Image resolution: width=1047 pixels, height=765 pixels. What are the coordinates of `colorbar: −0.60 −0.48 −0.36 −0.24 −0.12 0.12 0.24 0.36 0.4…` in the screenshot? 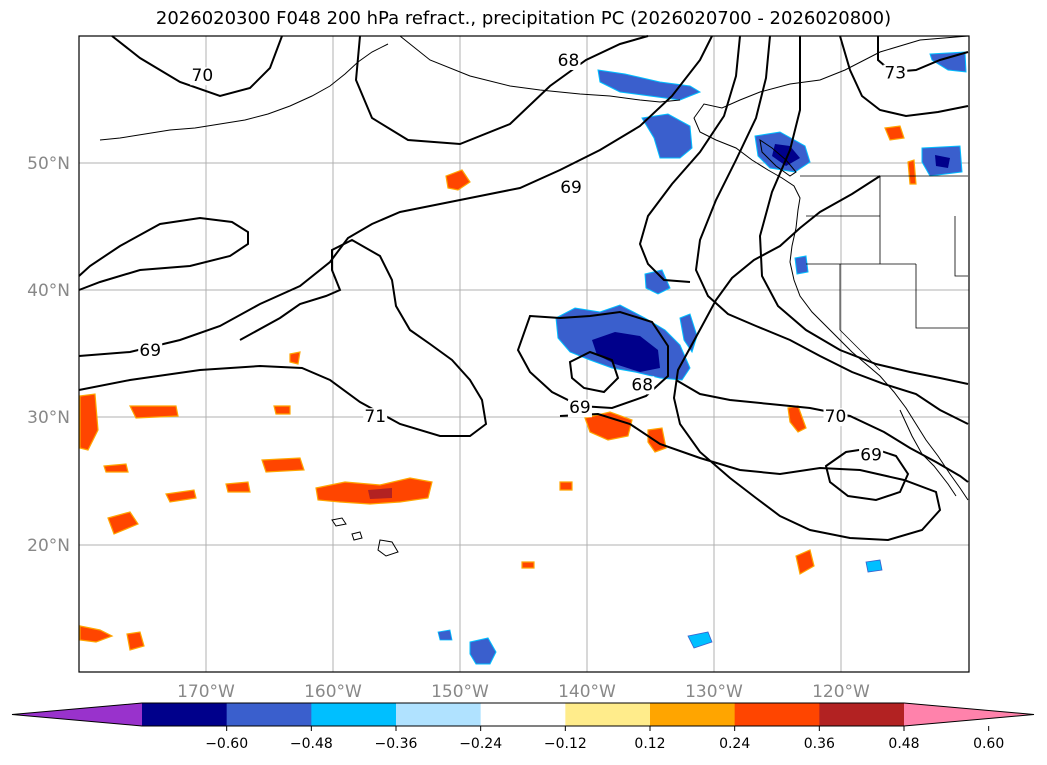 It's located at (523, 727).